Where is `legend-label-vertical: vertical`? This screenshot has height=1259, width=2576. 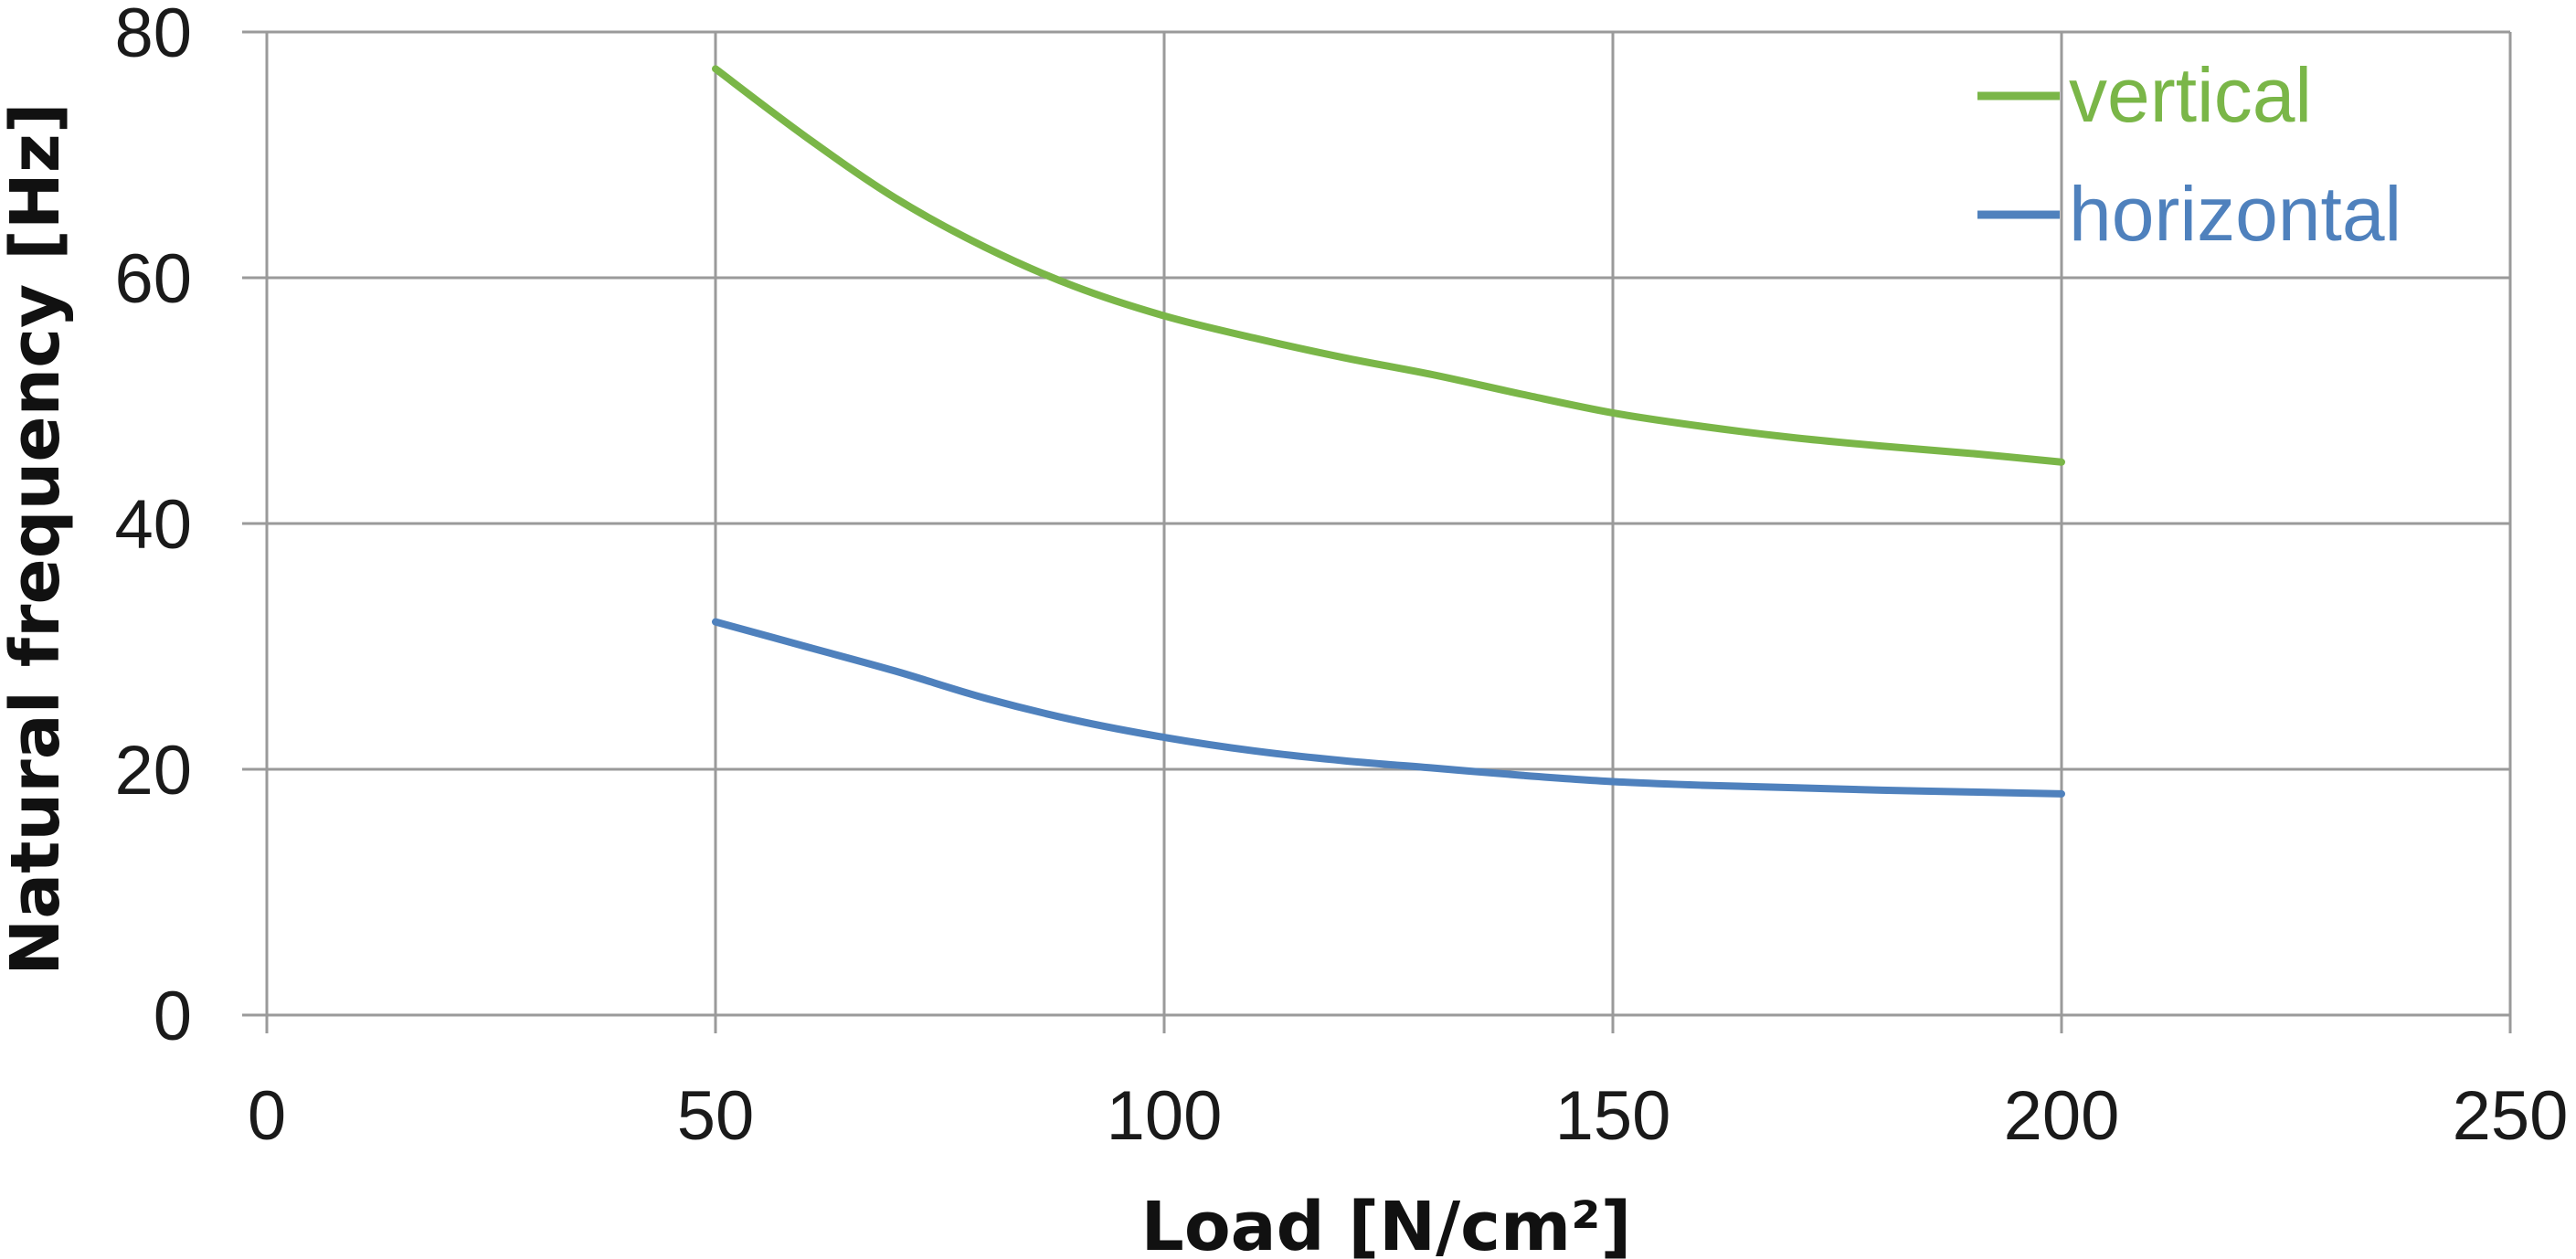 legend-label-vertical: vertical is located at coordinates (2190, 95).